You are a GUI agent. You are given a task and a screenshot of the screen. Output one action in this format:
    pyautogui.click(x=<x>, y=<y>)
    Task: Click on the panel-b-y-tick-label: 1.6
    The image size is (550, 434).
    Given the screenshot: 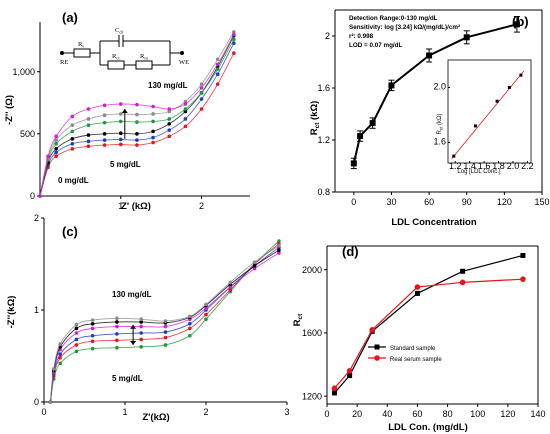 What is the action you would take?
    pyautogui.click(x=323, y=88)
    